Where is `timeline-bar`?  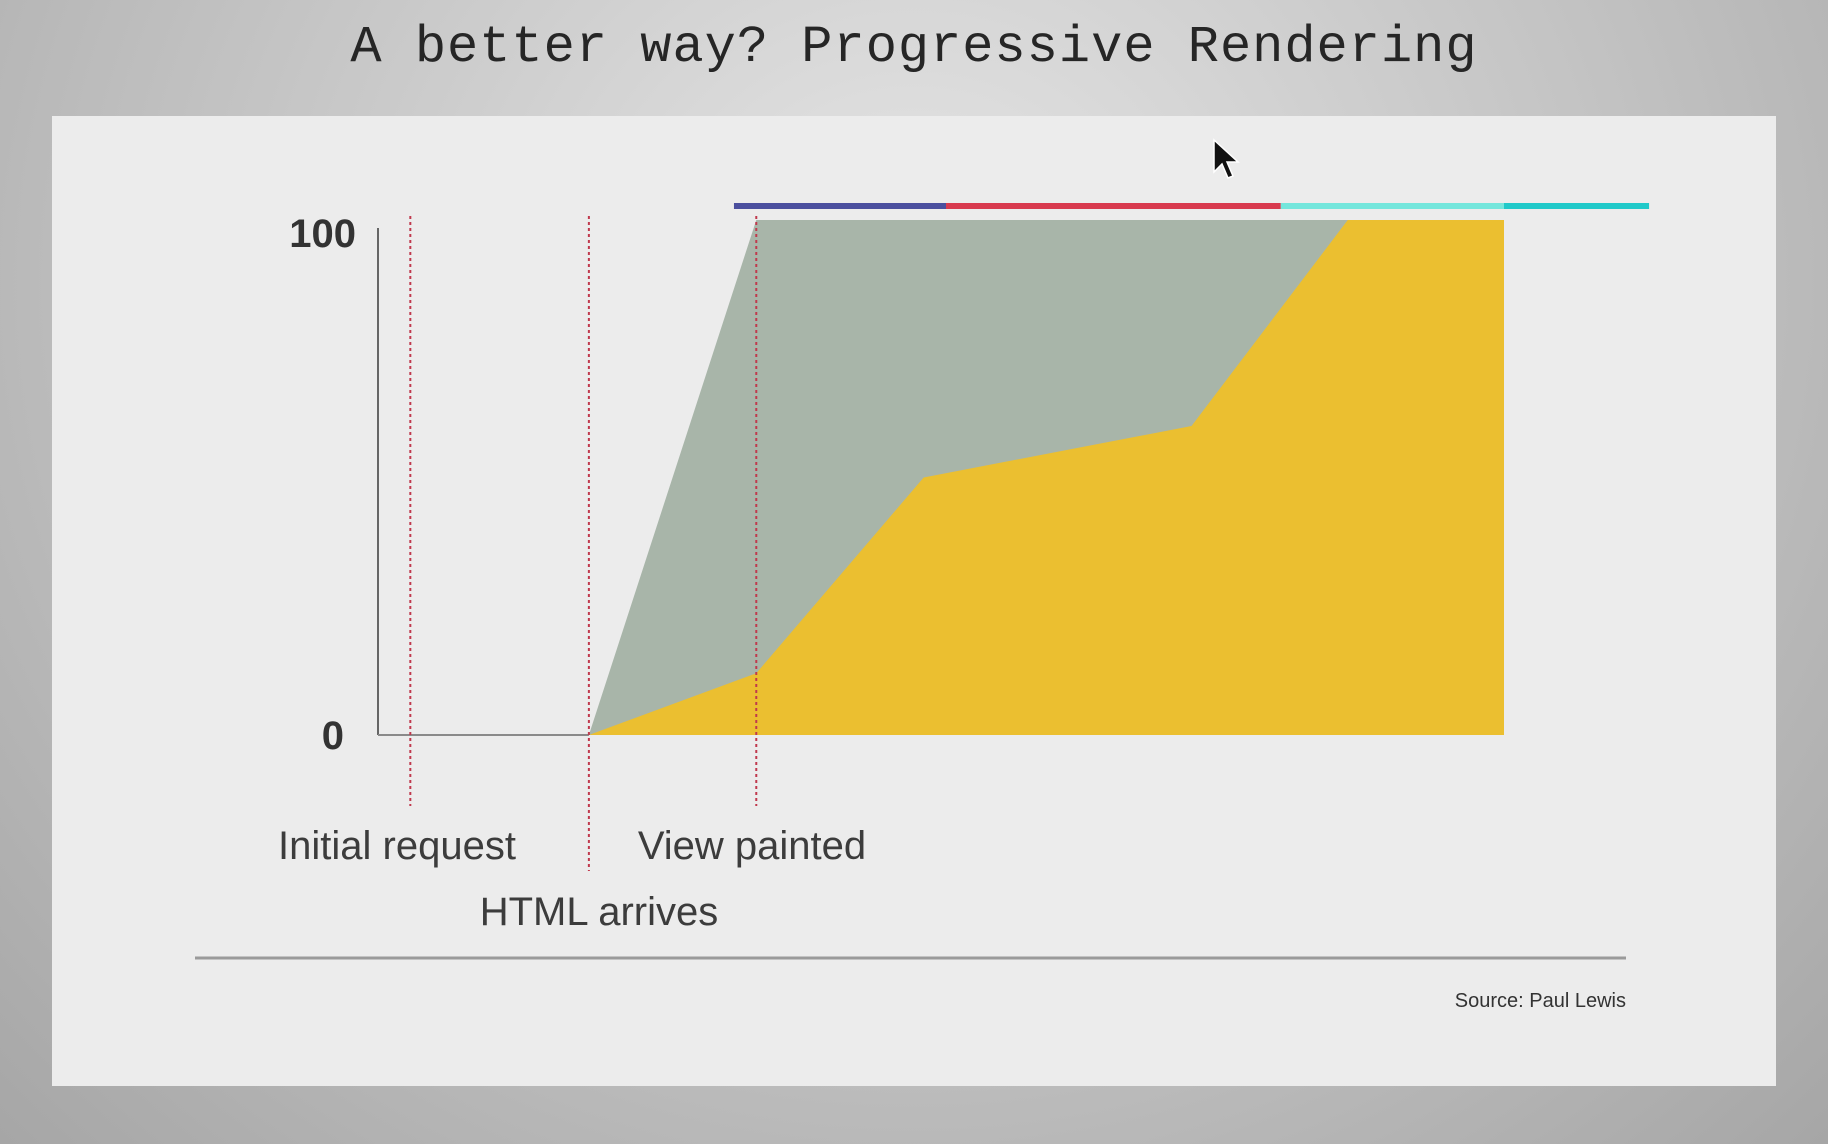 timeline-bar is located at coordinates (1191, 206).